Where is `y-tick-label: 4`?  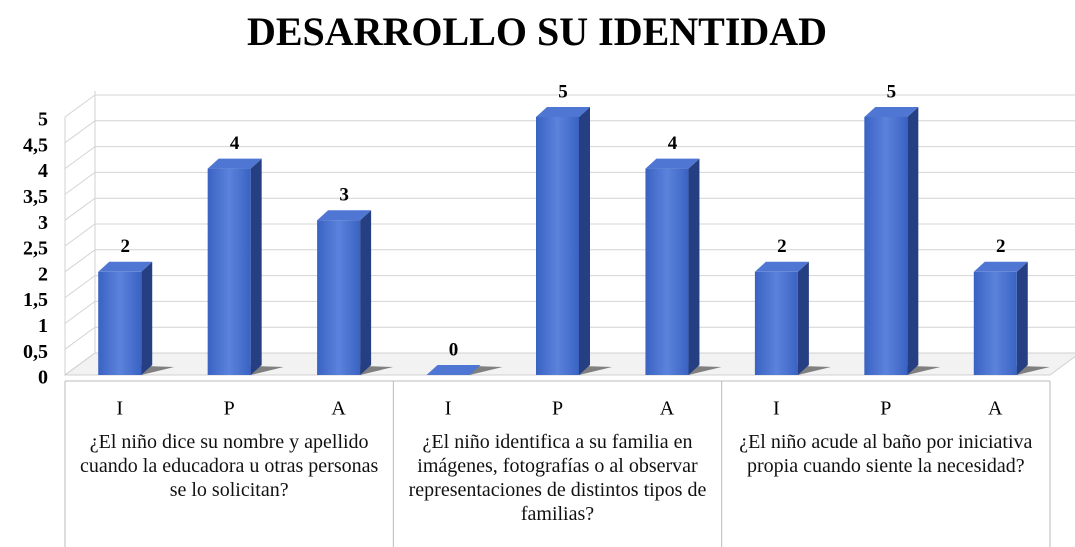
y-tick-label: 4 is located at coordinates (43, 171).